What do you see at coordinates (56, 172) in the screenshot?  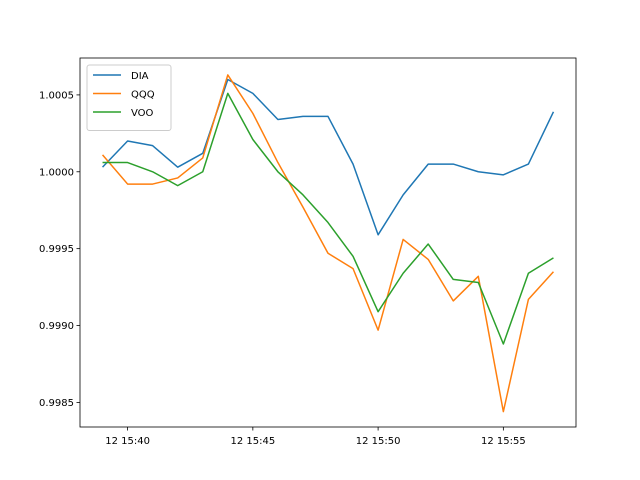 I see `y-tick-label: 1.0000` at bounding box center [56, 172].